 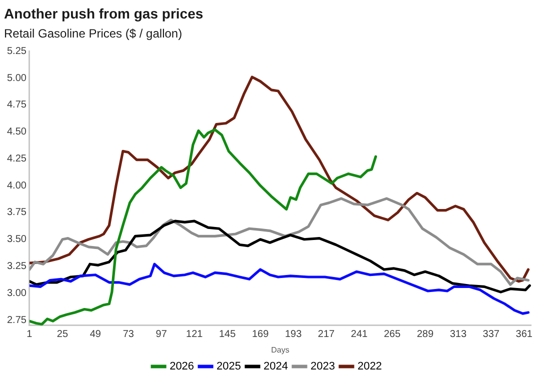 I want to click on x-tick-label: 73, so click(x=128, y=334).